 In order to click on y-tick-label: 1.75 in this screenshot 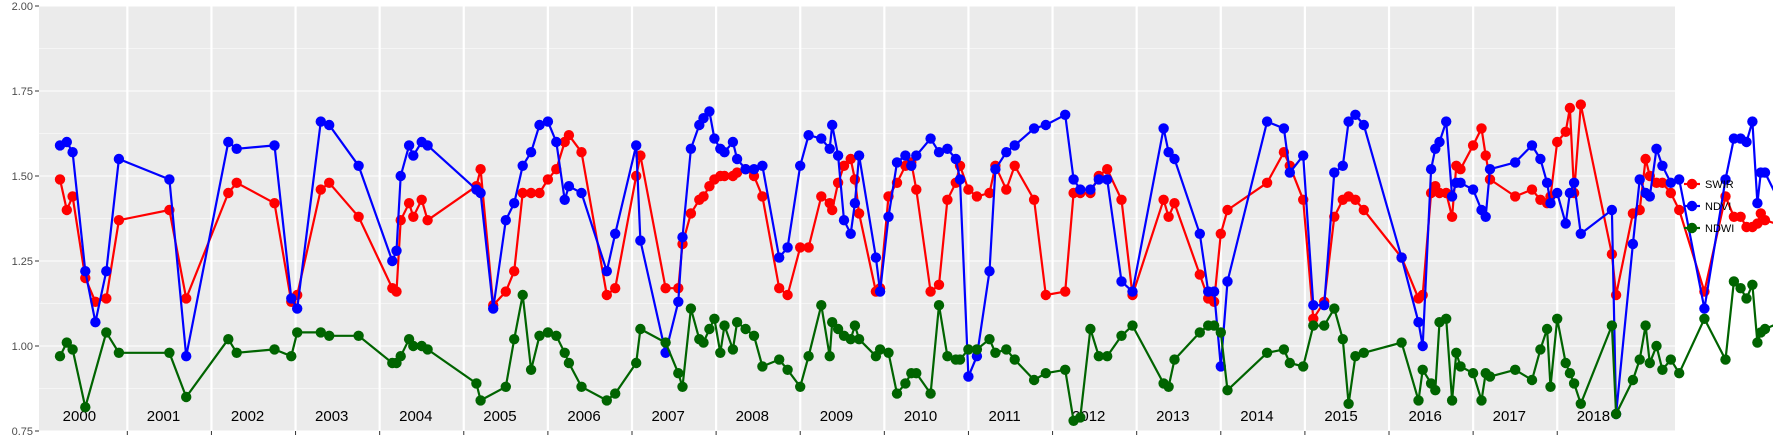, I will do `click(22, 92)`.